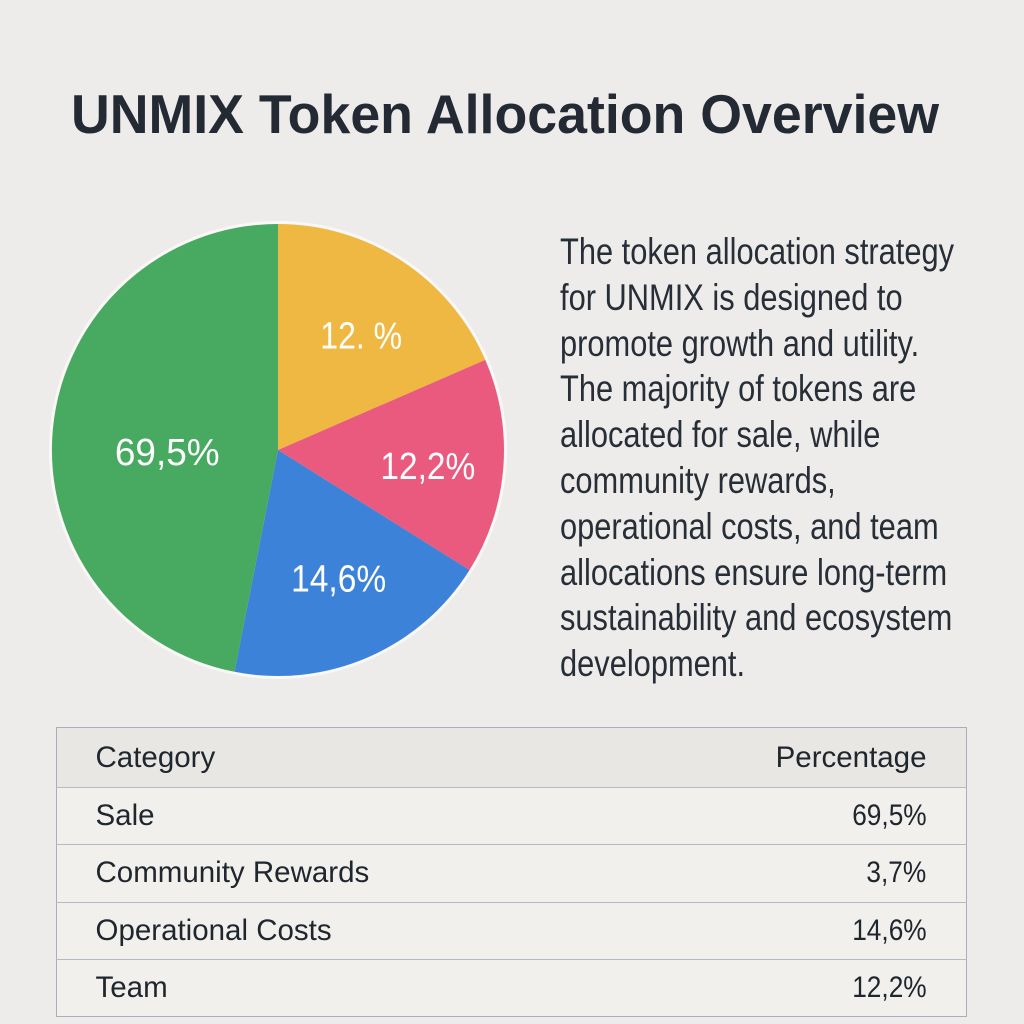 The width and height of the screenshot is (1024, 1024). Describe the element at coordinates (427, 466) in the screenshot. I see `svg-text: 12,2%` at that location.